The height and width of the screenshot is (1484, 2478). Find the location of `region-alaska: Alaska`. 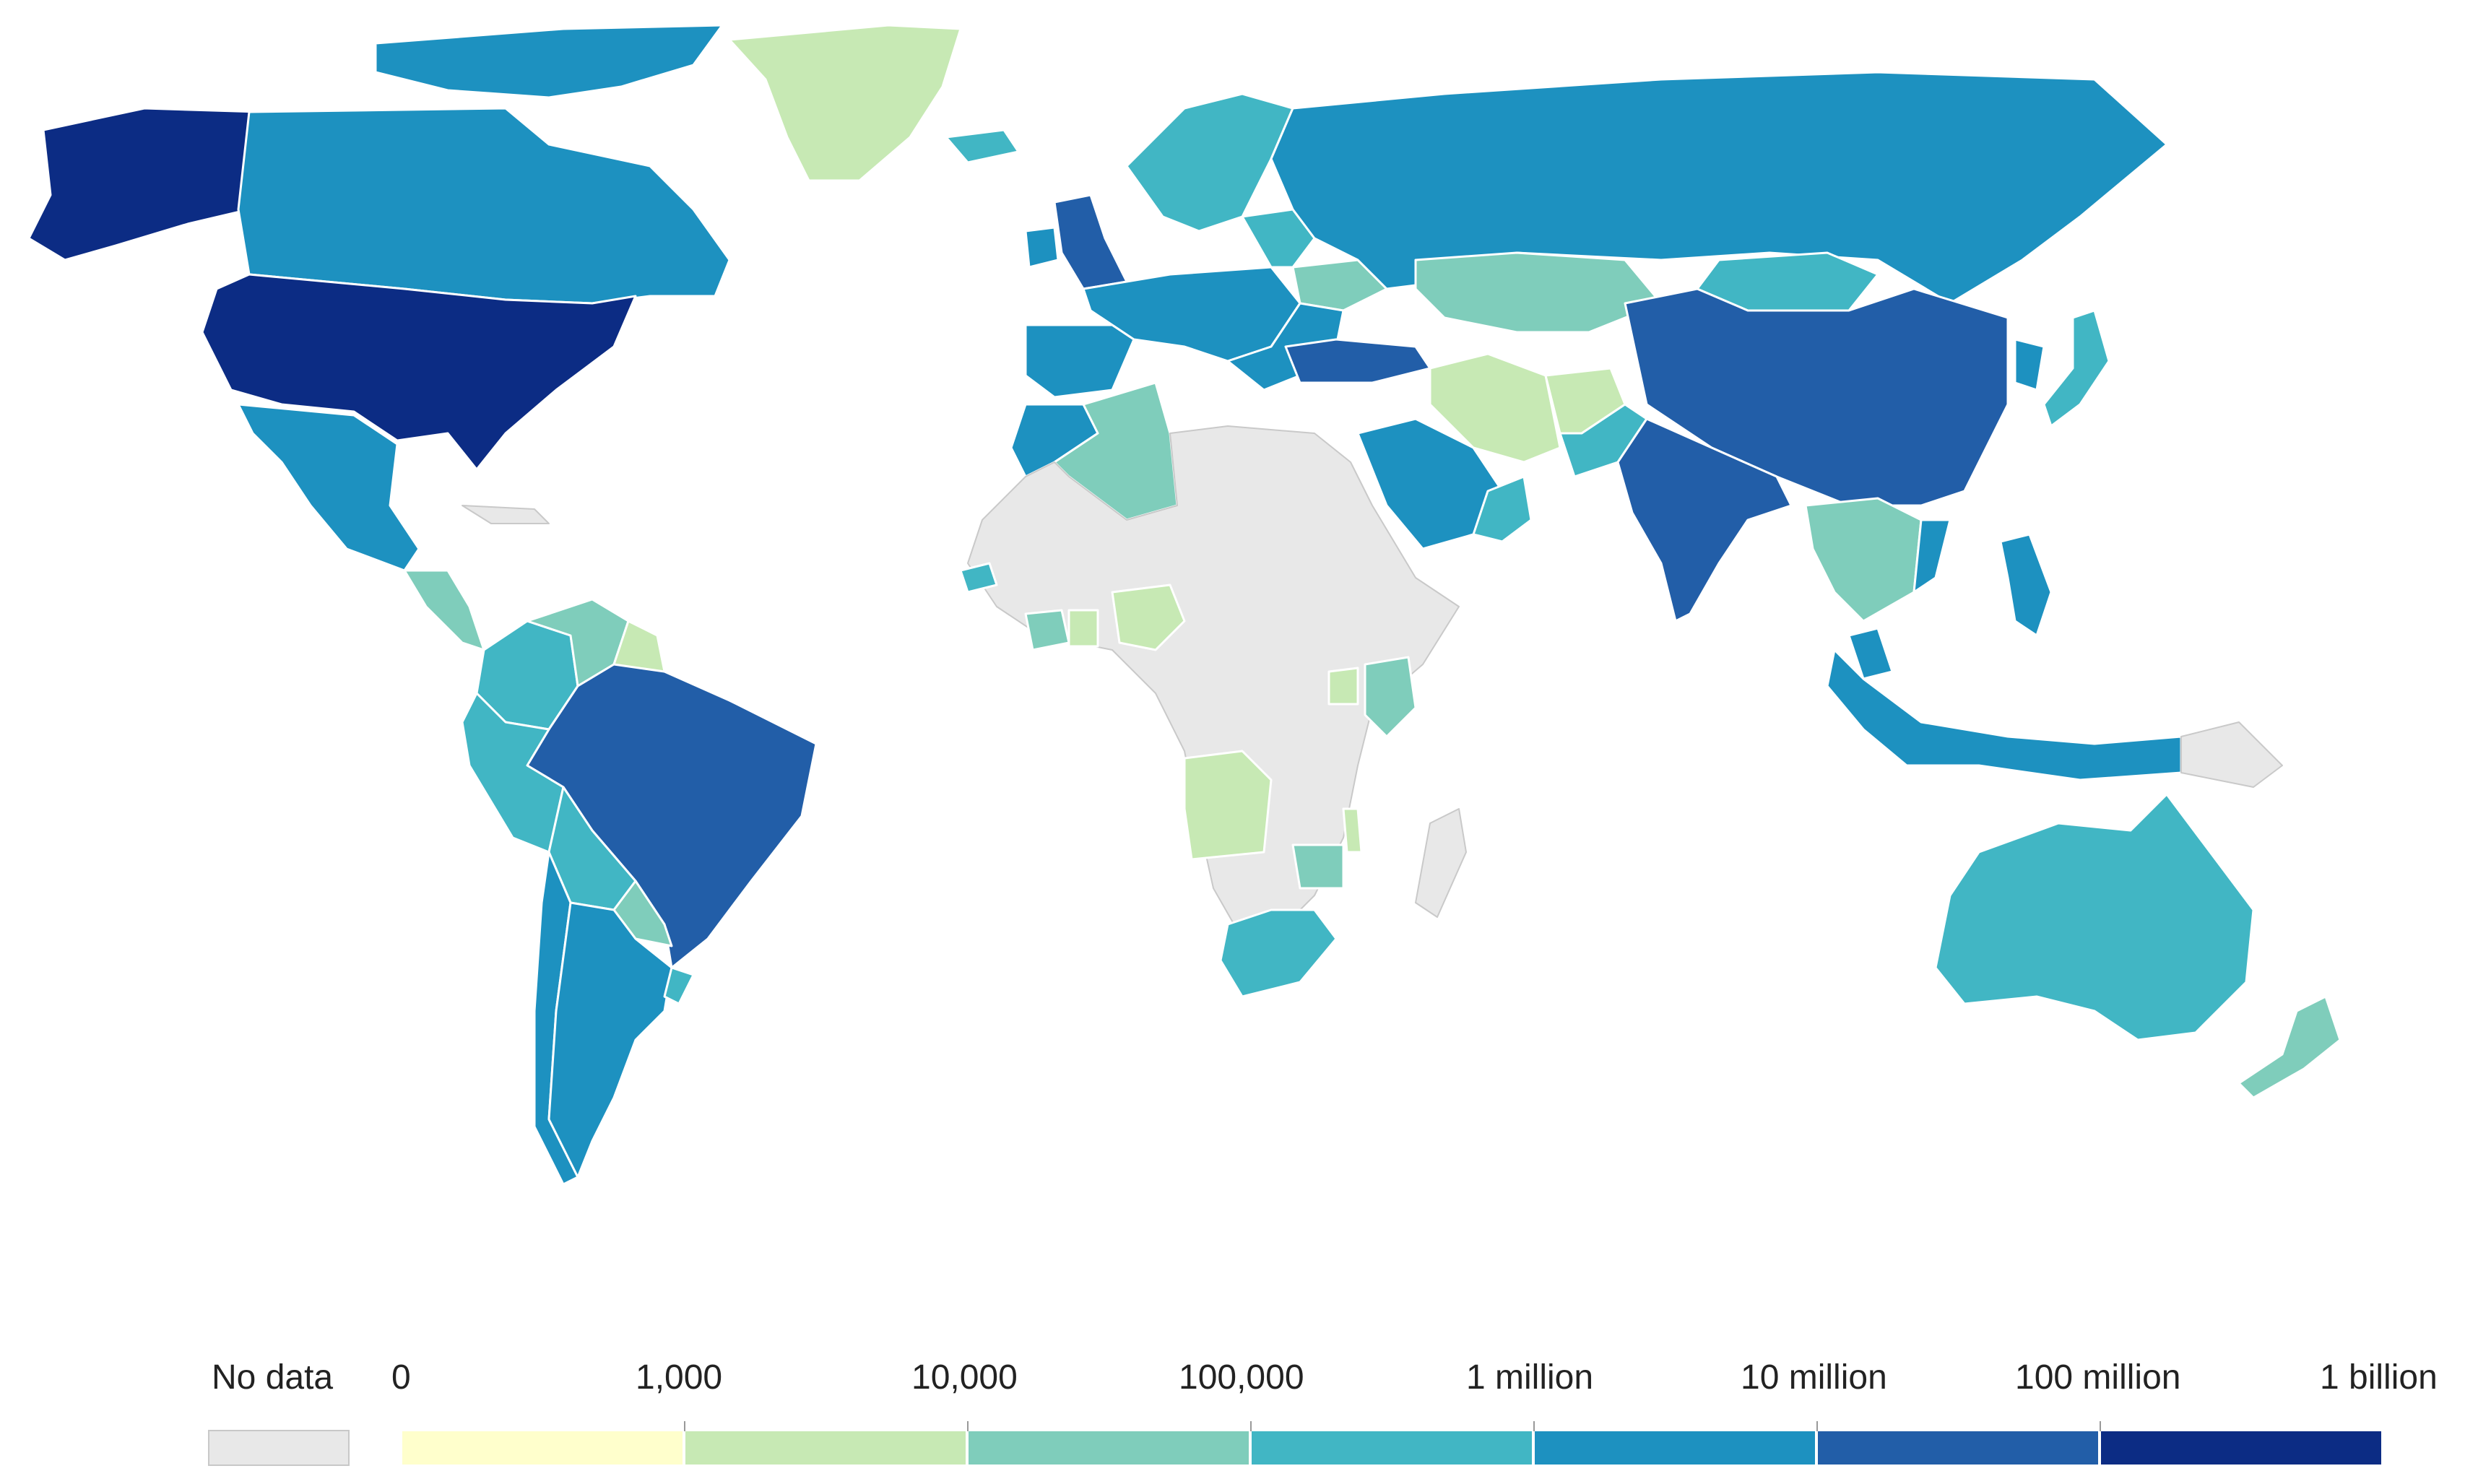

region-alaska: Alaska is located at coordinates (144, 184).